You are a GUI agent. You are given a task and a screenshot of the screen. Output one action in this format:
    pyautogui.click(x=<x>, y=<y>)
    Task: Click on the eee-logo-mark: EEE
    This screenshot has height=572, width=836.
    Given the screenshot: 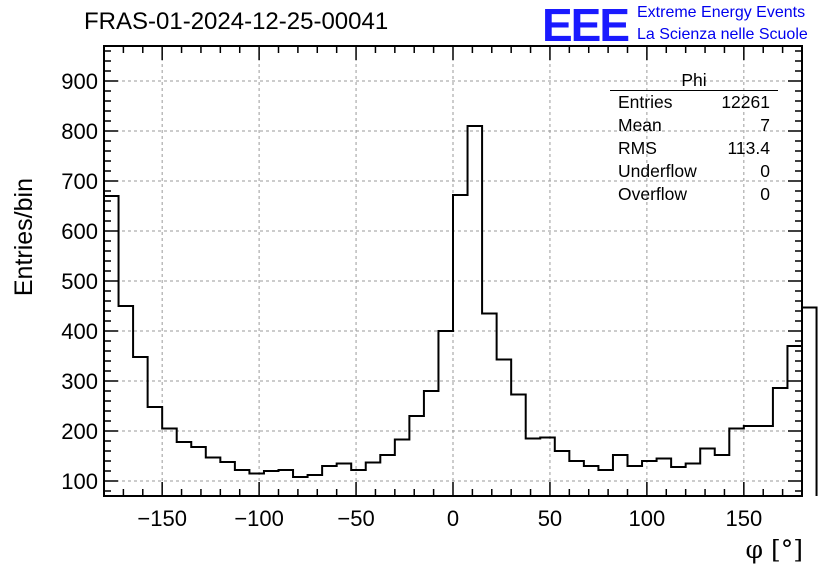 What is the action you would take?
    pyautogui.click(x=586, y=25)
    